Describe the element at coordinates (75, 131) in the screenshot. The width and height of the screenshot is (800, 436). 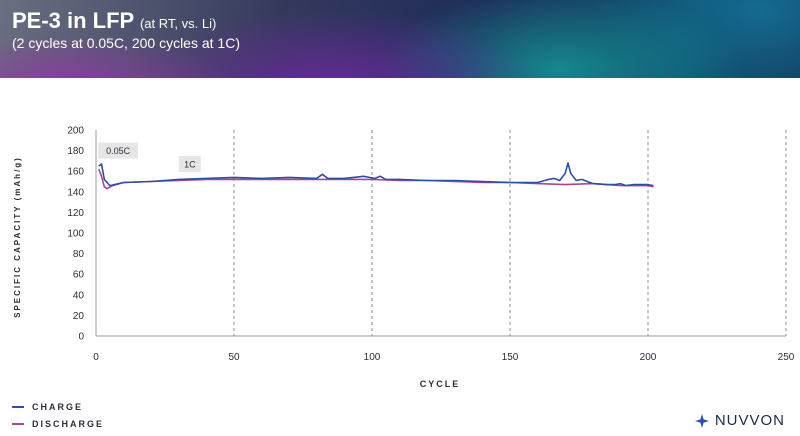
I see `y-tick-label-200: 200` at that location.